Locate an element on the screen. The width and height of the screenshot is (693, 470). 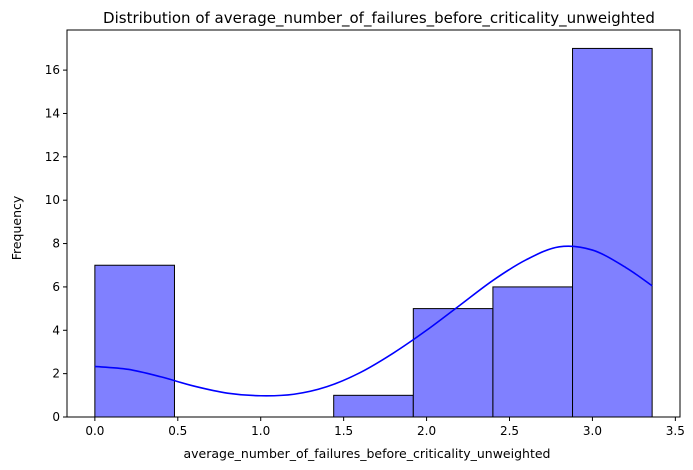
y-tick-label: 16 is located at coordinates (52, 70).